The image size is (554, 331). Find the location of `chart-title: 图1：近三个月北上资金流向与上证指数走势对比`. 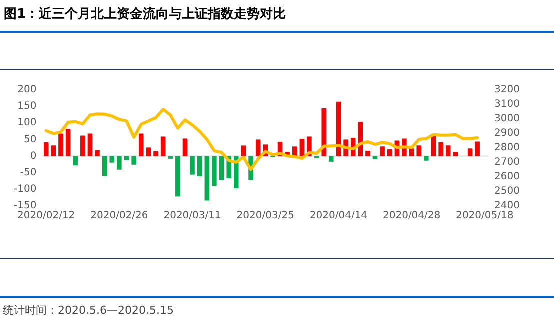

chart-title: 图1：近三个月北上资金流向与上证指数走势对比 is located at coordinates (145, 14).